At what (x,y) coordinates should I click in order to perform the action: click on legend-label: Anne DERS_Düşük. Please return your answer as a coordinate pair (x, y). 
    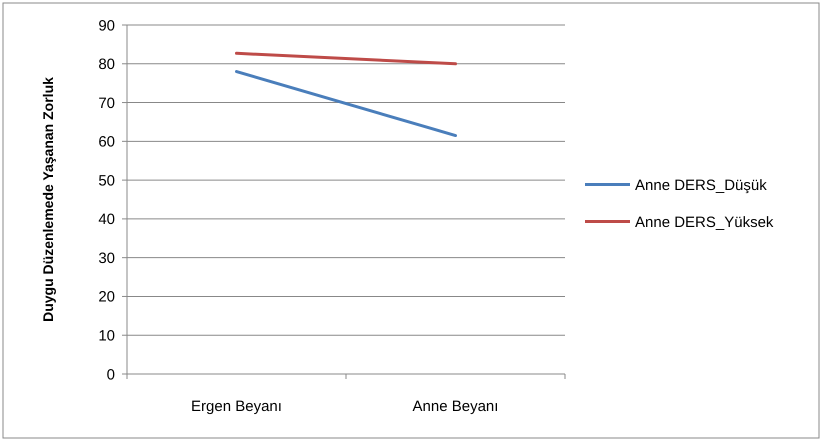
    Looking at the image, I should click on (701, 185).